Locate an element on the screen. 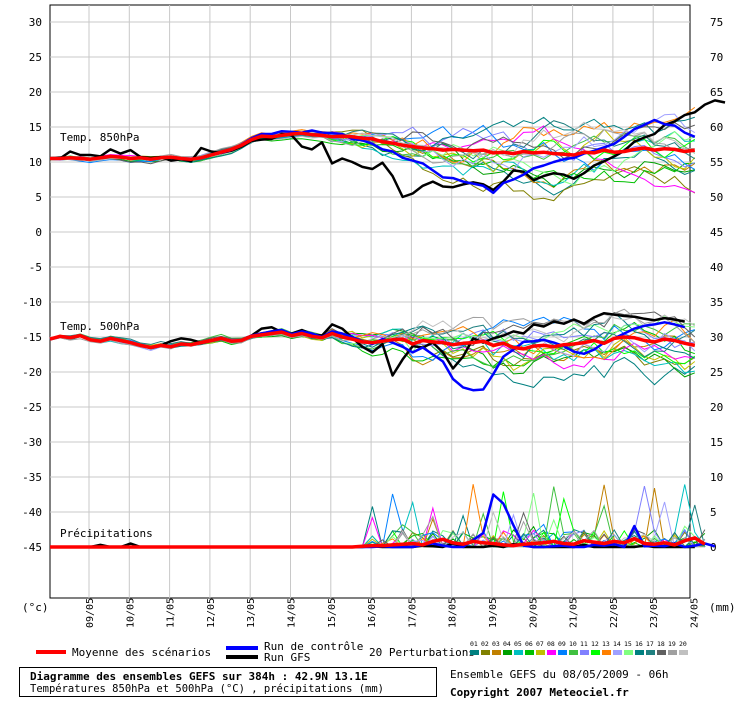  left-tick-label: 25 is located at coordinates (35, 57).